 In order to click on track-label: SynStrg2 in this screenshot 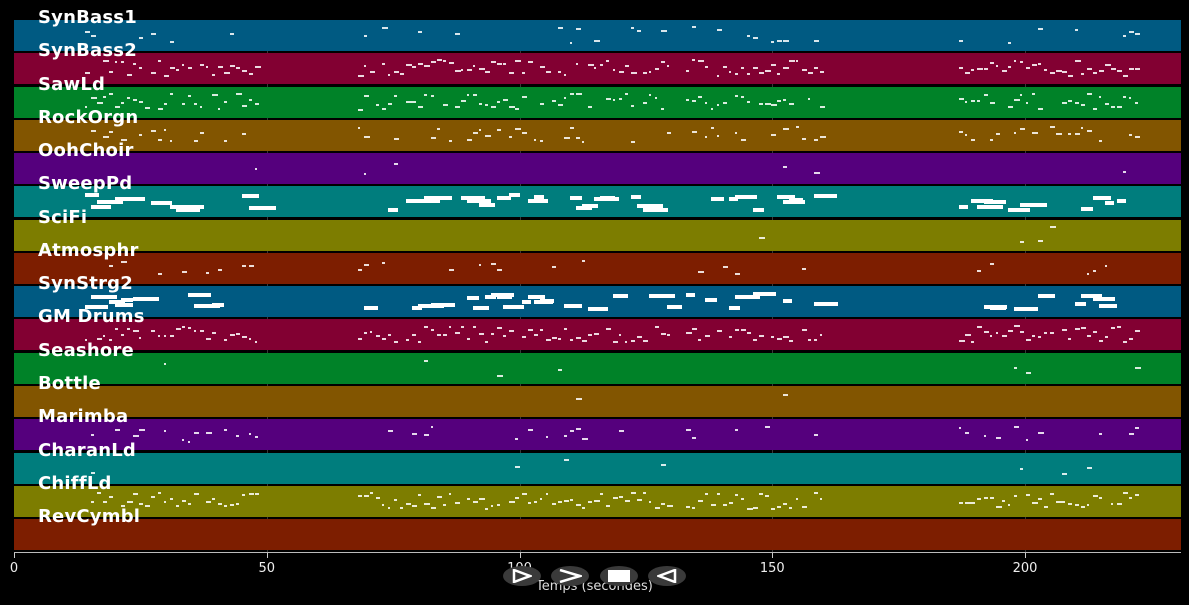, I will do `click(85, 284)`.